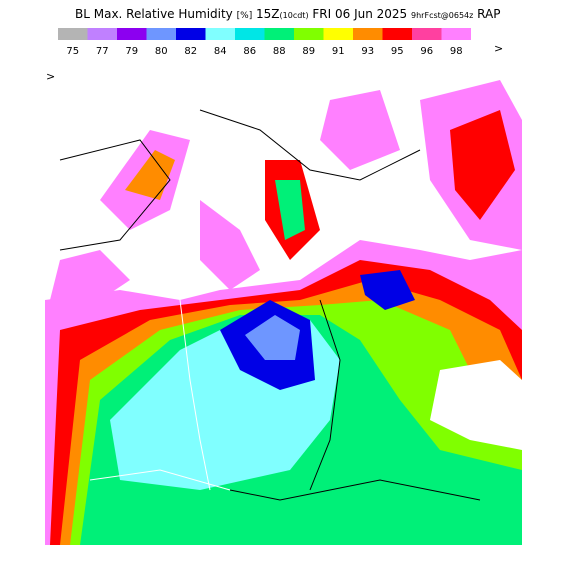 This screenshot has height=568, width=568. I want to click on legend-label: 88, so click(279, 51).